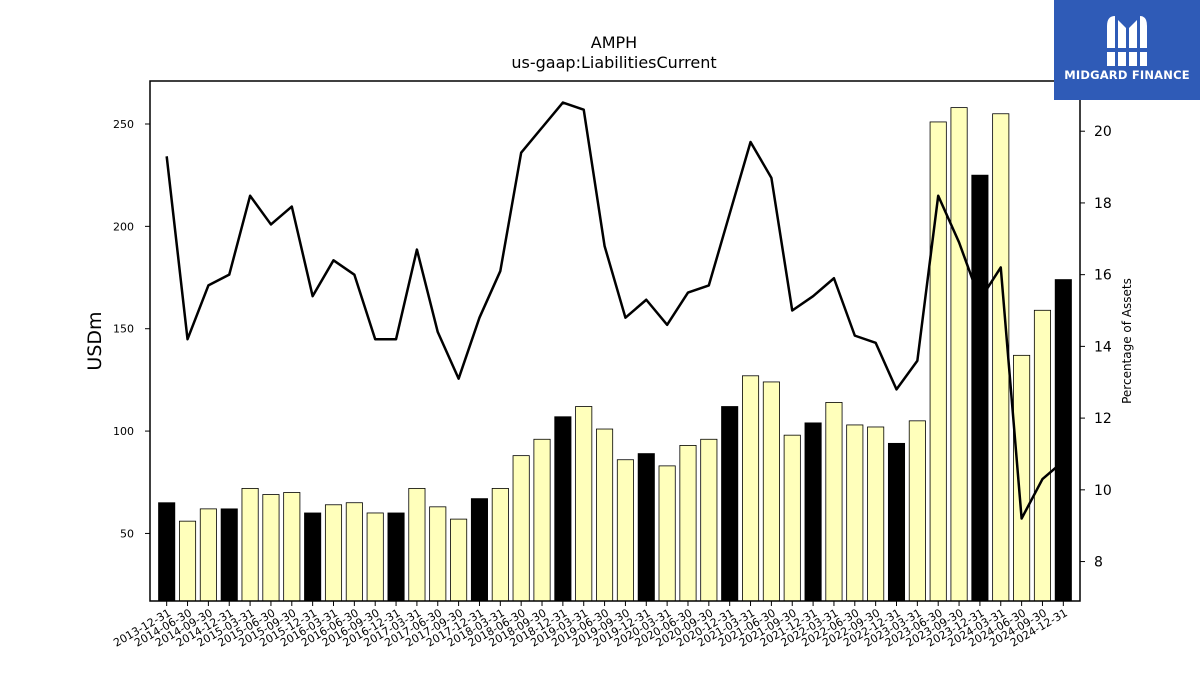  Describe the element at coordinates (95, 340) in the screenshot. I see `y-axis-label: USDm` at that location.